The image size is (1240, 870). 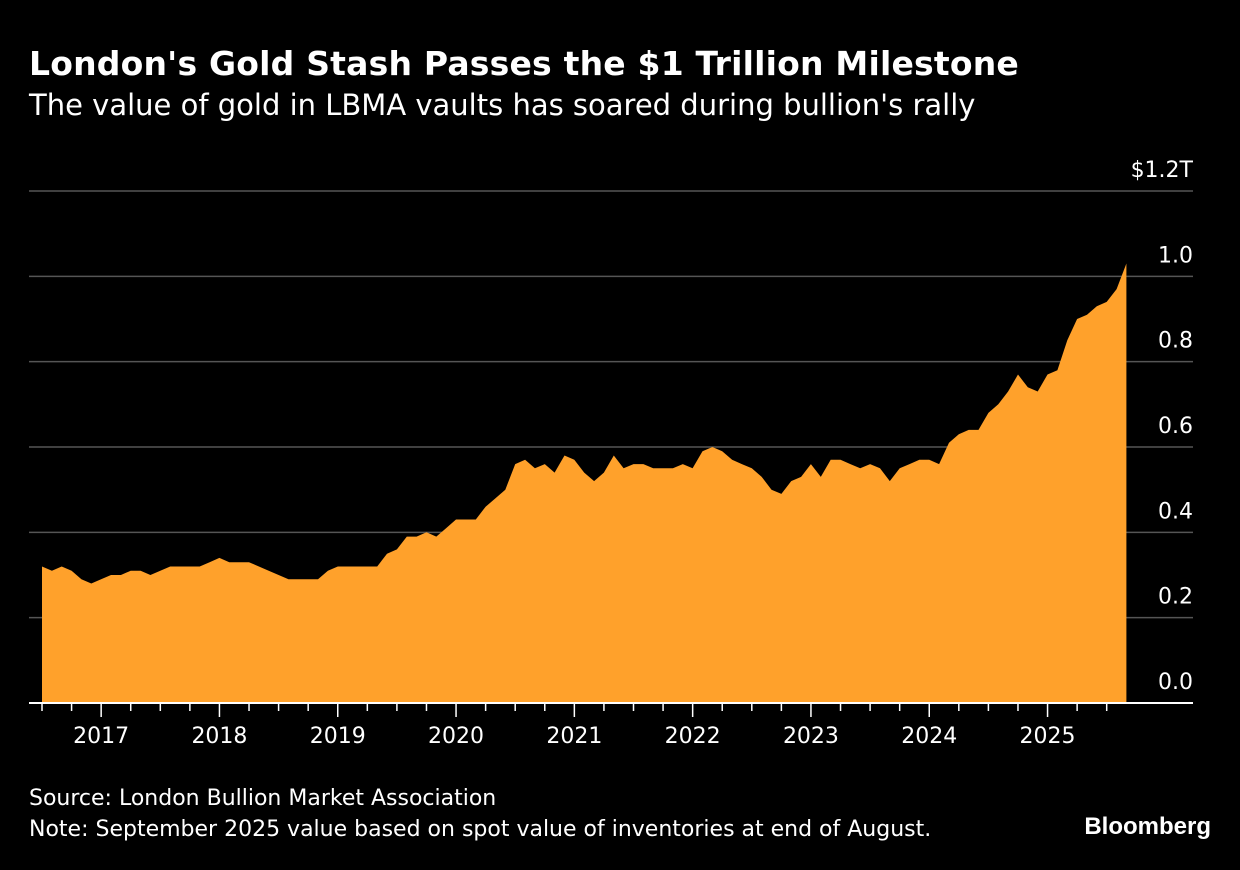 I want to click on y-tick-label: 0.0, so click(x=1175, y=682).